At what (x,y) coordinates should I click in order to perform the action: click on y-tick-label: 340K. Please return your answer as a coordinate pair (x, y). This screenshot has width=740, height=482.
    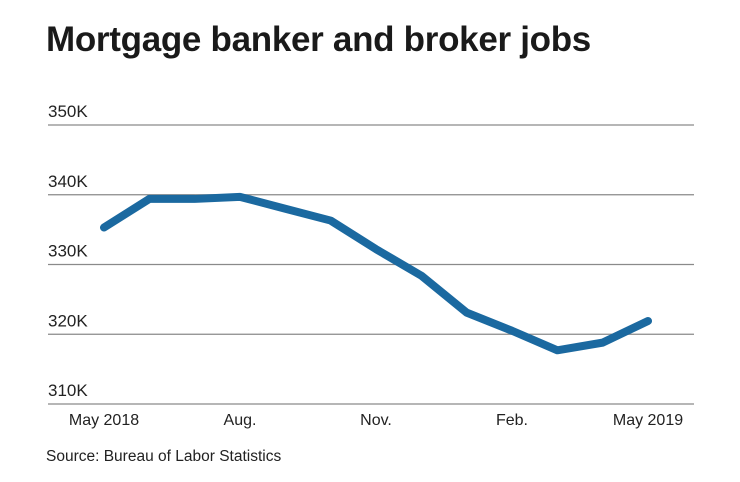
    Looking at the image, I should click on (68, 181).